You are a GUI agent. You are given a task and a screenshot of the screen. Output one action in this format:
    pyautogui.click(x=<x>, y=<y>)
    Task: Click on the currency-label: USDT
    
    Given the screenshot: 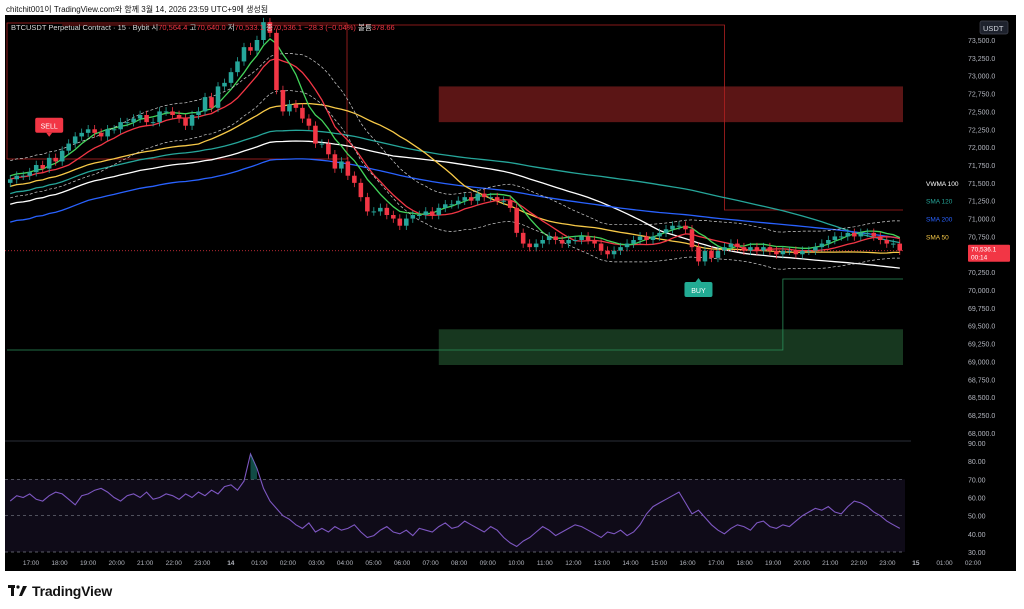 What is the action you would take?
    pyautogui.click(x=993, y=28)
    